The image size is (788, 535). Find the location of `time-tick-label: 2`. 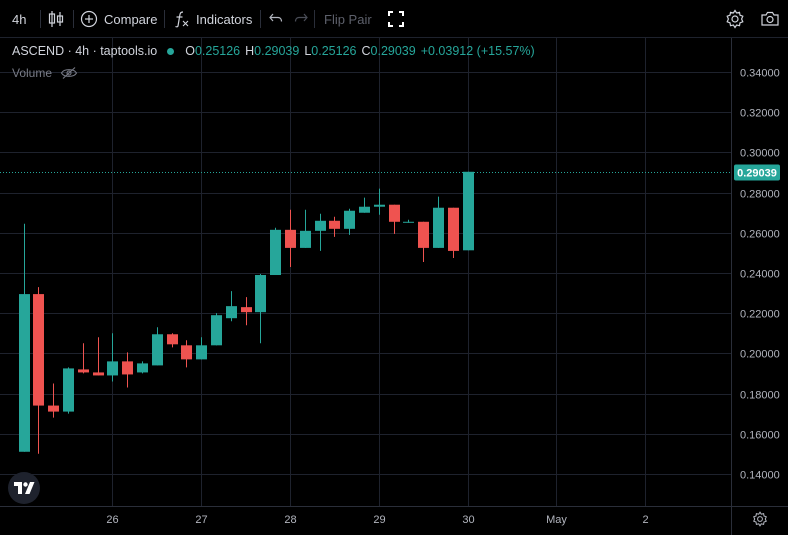

time-tick-label: 2 is located at coordinates (645, 520).